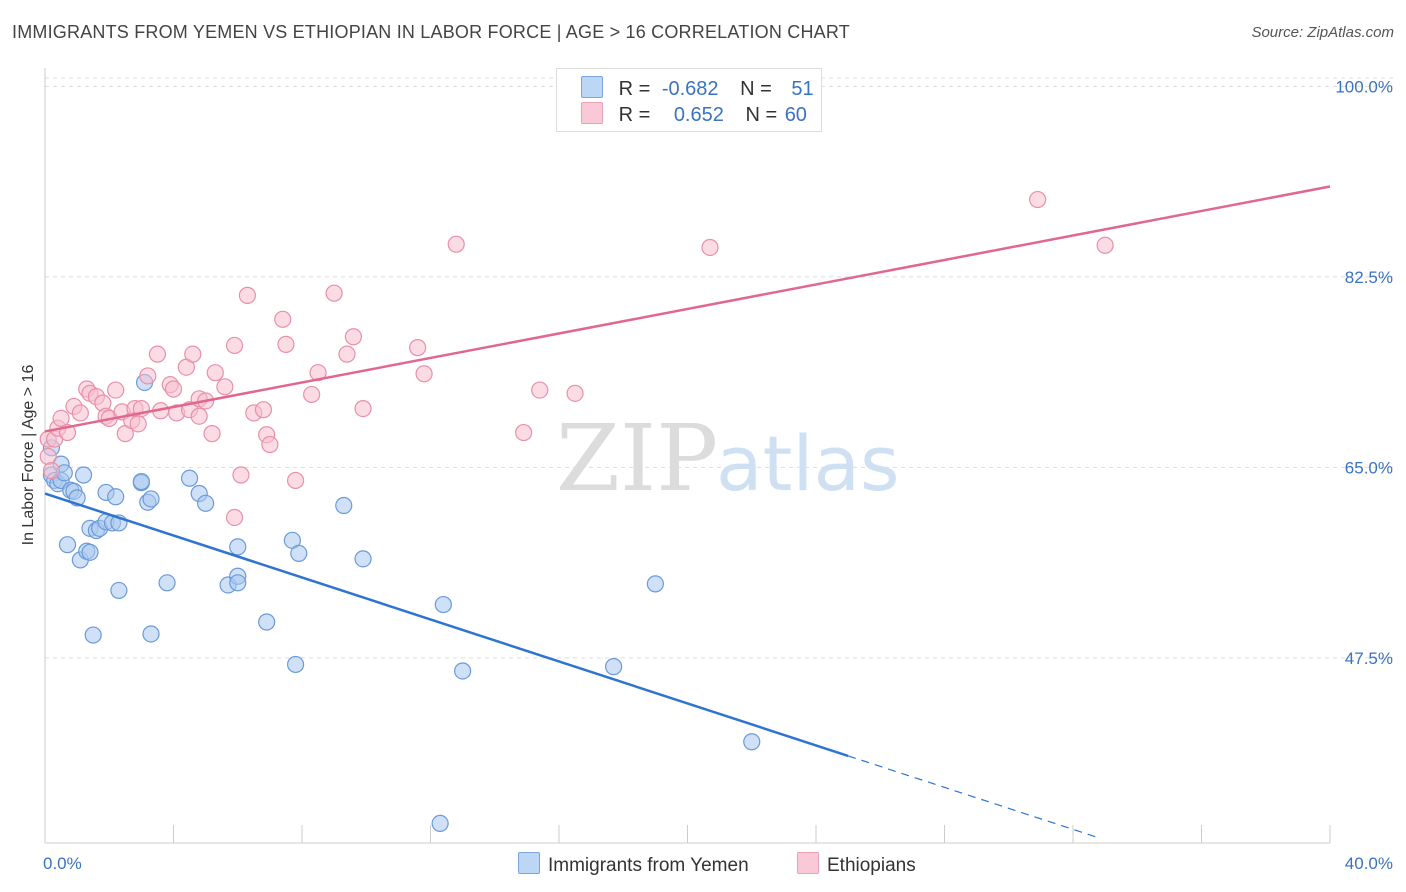 The image size is (1406, 892). What do you see at coordinates (529, 863) in the screenshot?
I see `yemen-legend-swatch` at bounding box center [529, 863].